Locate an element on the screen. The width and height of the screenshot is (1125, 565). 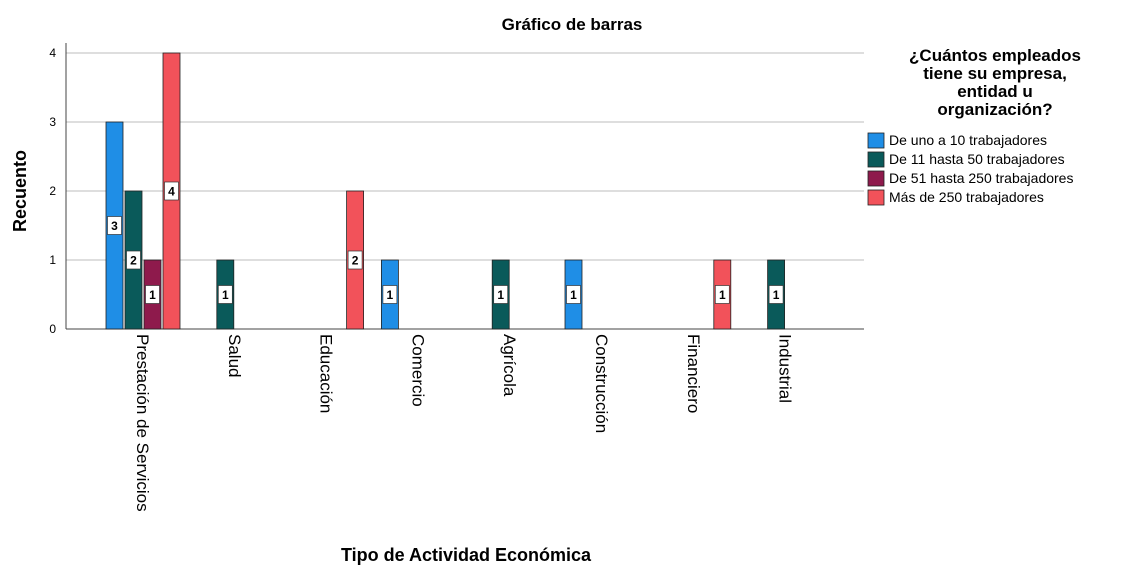
data-label: 3 is located at coordinates (114, 226).